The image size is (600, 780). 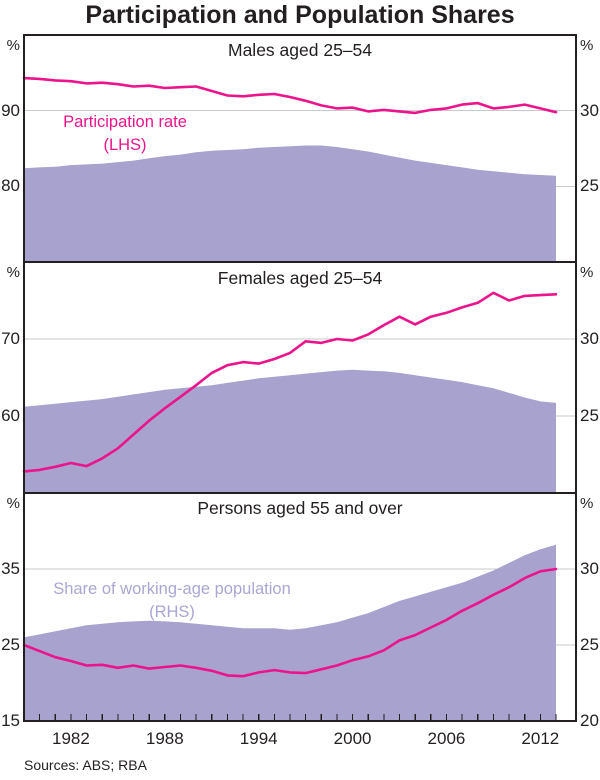 I want to click on chart-title: Participation and Population Shares, so click(x=300, y=15).